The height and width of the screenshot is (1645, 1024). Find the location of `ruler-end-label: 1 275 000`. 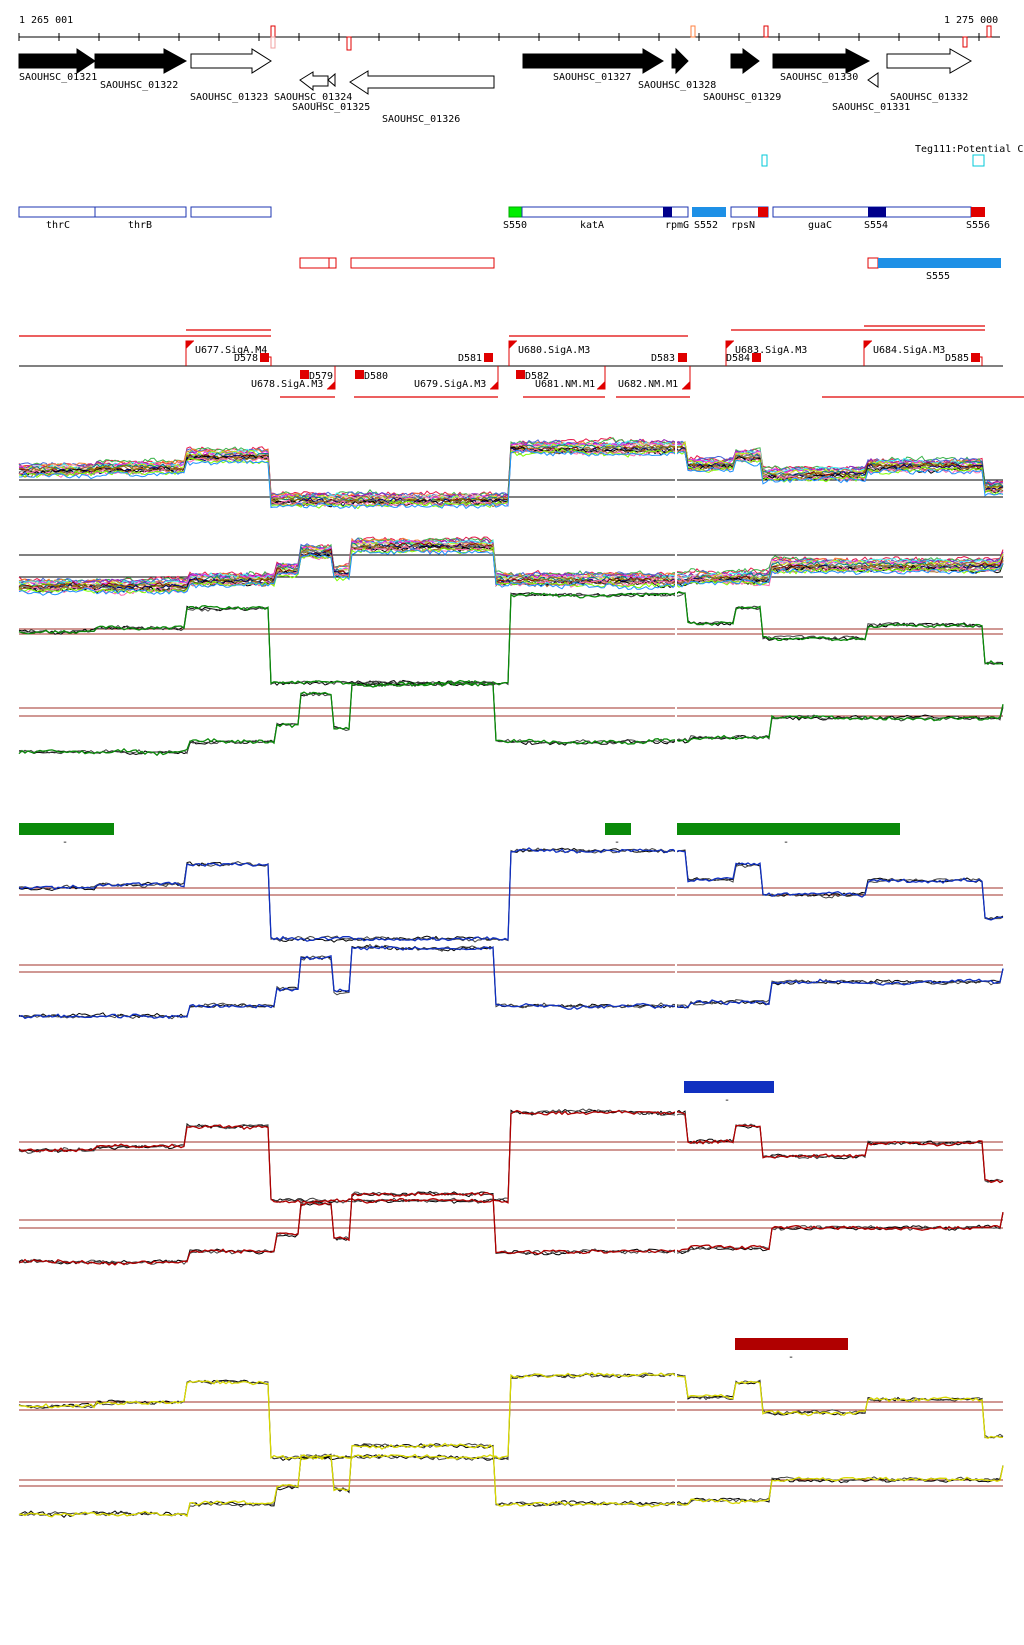

ruler-end-label: 1 275 000 is located at coordinates (971, 20).